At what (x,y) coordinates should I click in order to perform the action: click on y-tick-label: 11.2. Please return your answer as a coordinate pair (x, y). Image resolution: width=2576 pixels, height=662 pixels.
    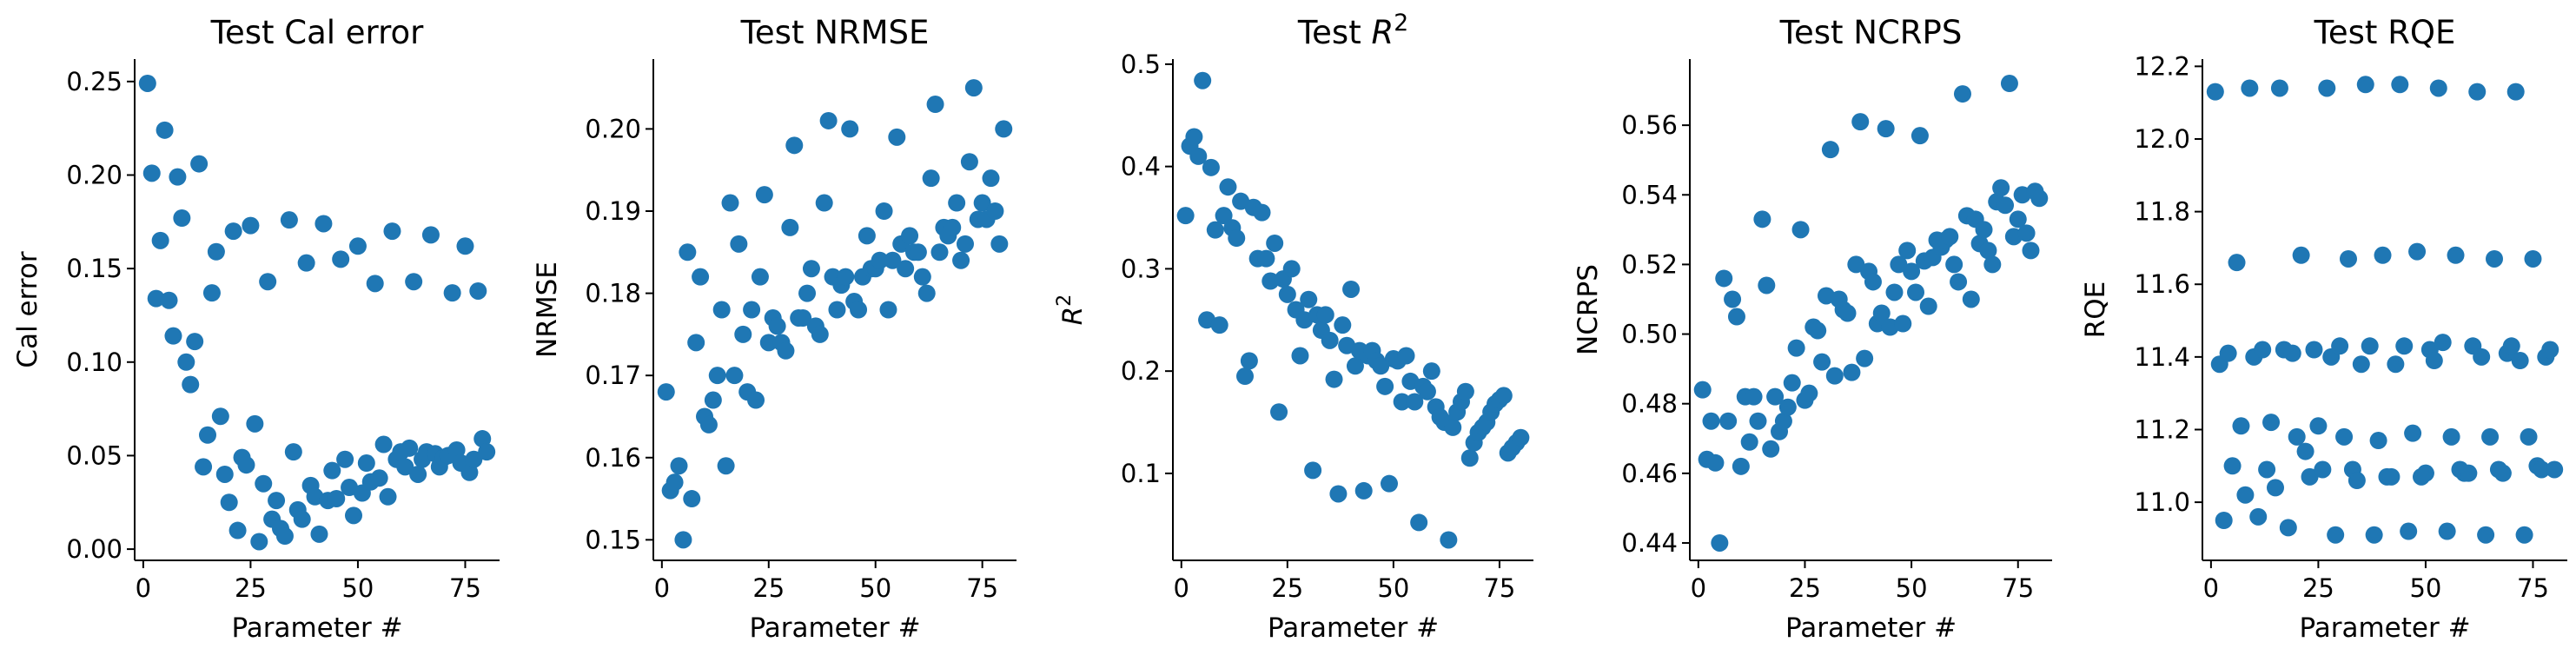
    Looking at the image, I should click on (2162, 429).